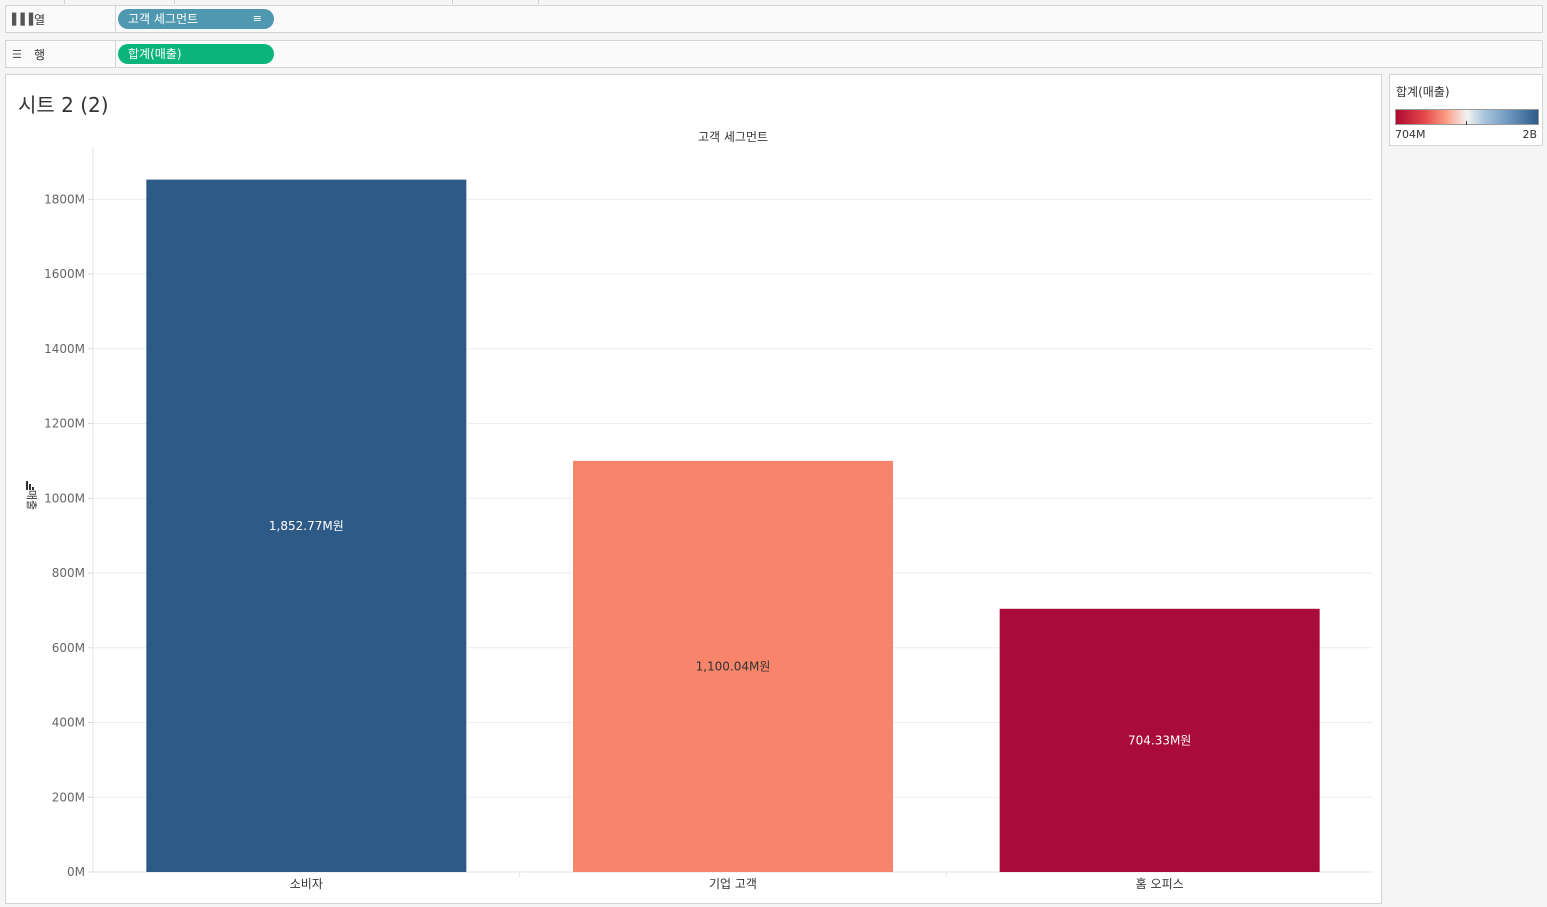  I want to click on segment-pill-label: 고객 세그먼트, so click(163, 19).